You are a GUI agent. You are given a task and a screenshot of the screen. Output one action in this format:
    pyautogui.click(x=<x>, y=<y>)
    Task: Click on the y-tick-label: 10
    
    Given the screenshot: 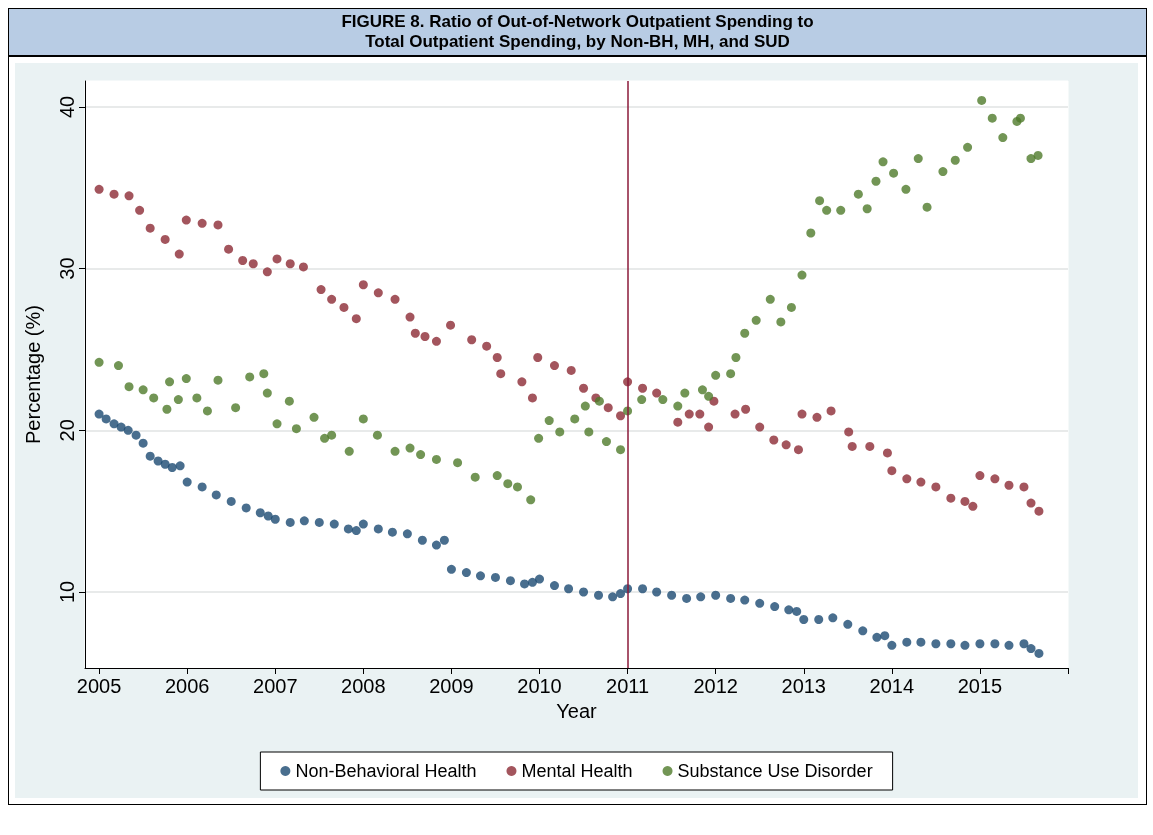 What is the action you would take?
    pyautogui.click(x=67, y=592)
    